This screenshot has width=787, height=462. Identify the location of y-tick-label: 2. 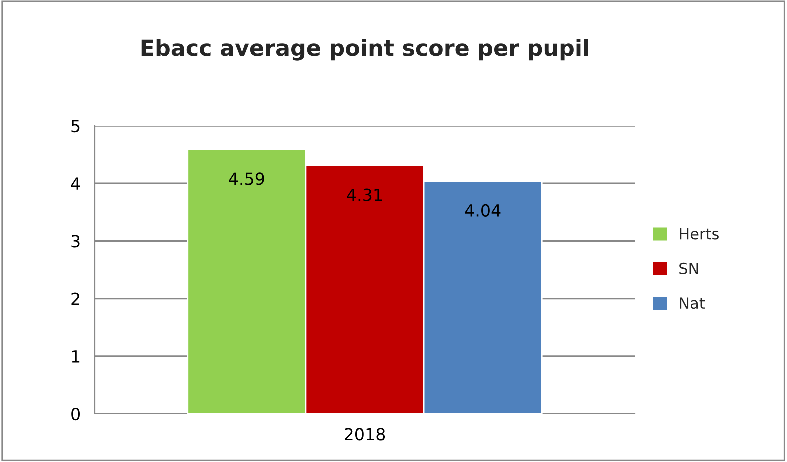
(76, 299).